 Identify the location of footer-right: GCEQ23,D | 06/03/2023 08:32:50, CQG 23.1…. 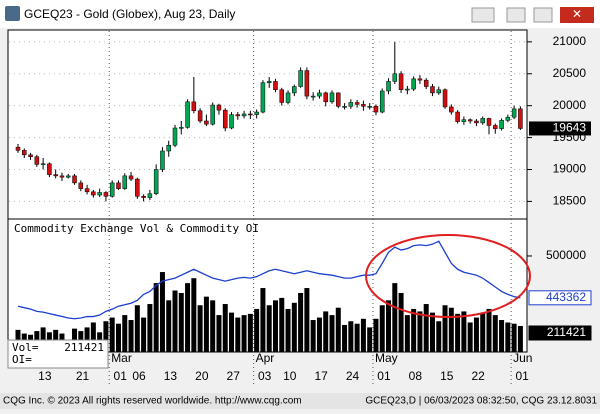
(481, 401).